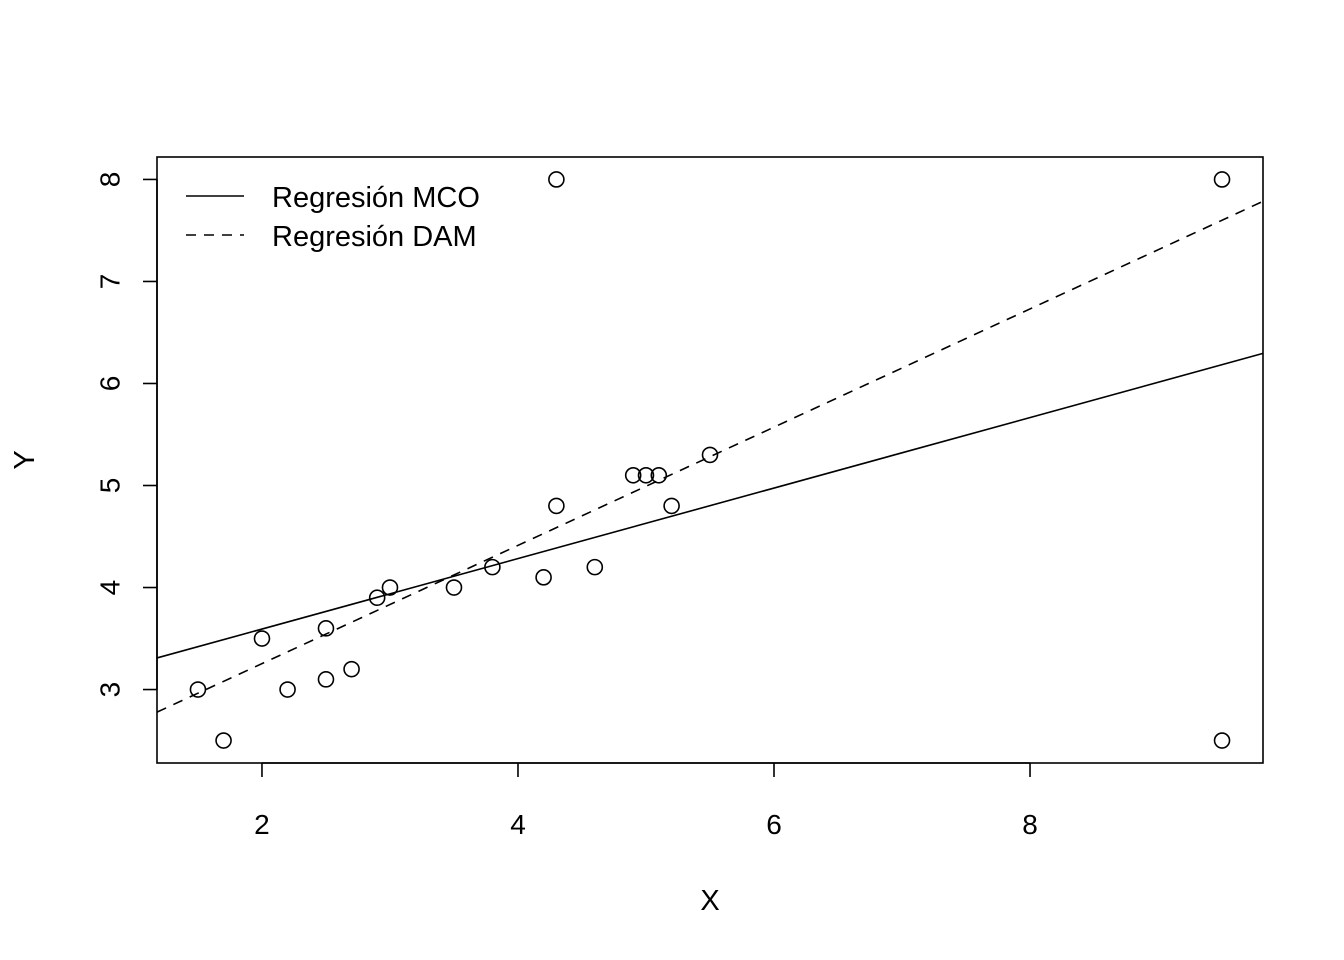  Describe the element at coordinates (1030, 824) in the screenshot. I see `x-tick-label: 8` at that location.